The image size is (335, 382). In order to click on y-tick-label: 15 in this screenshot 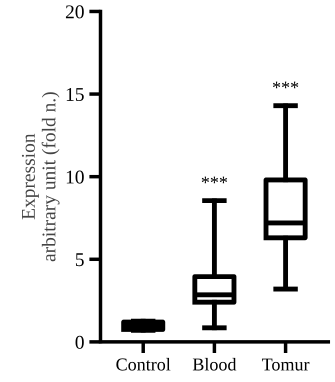, I will do `click(75, 95)`.